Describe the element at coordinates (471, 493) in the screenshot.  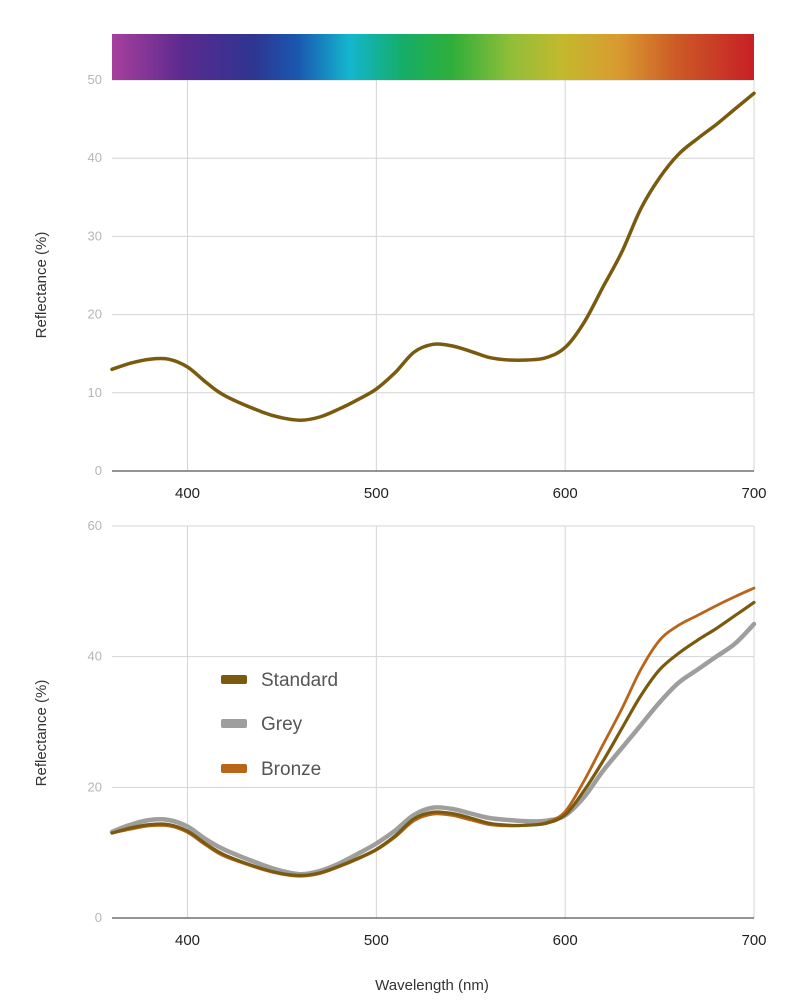
I see `top-chart-x-tick-labels: 400 500 600 700` at that location.